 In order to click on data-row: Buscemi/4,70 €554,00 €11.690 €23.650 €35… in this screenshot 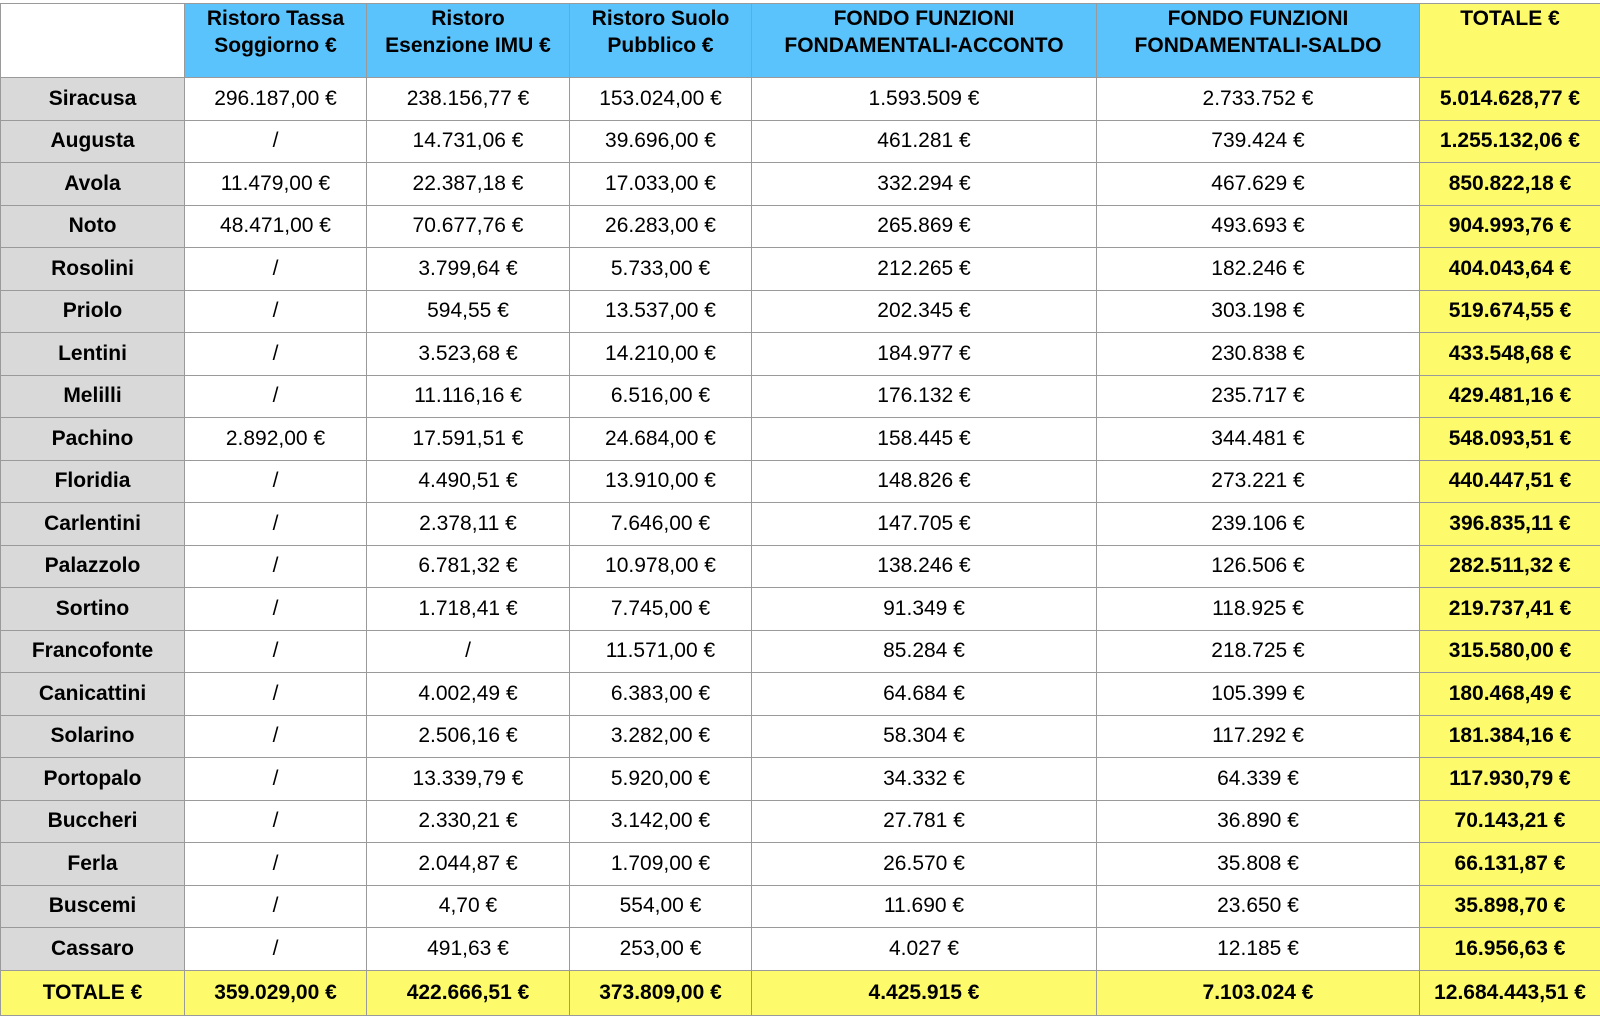, I will do `click(800, 906)`.